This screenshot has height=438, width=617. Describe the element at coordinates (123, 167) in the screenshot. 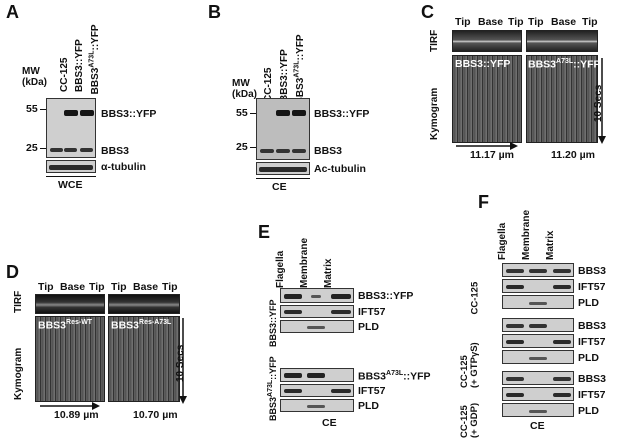

I see `band-label: α-tubulin` at that location.